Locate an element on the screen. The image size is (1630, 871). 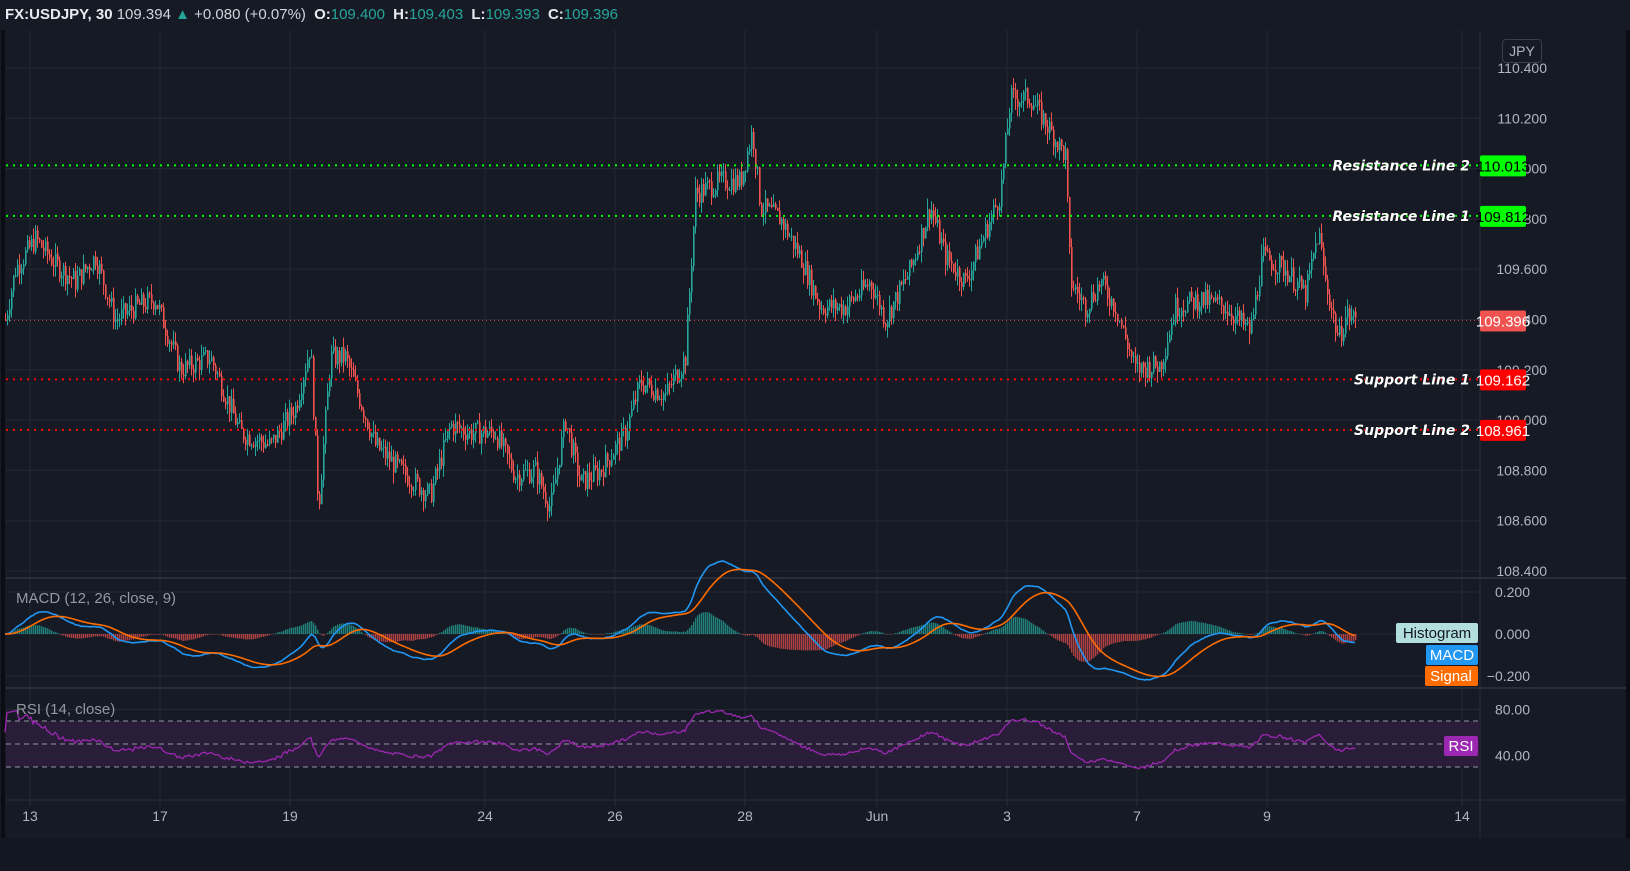
signal-legend-badge is located at coordinates (1451, 676).